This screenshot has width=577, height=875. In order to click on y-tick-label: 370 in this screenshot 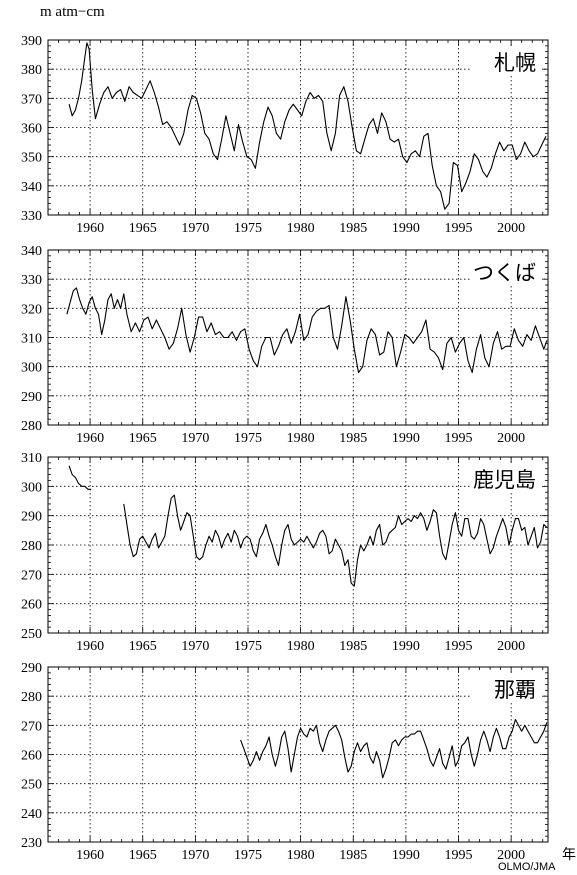, I will do `click(31, 99)`.